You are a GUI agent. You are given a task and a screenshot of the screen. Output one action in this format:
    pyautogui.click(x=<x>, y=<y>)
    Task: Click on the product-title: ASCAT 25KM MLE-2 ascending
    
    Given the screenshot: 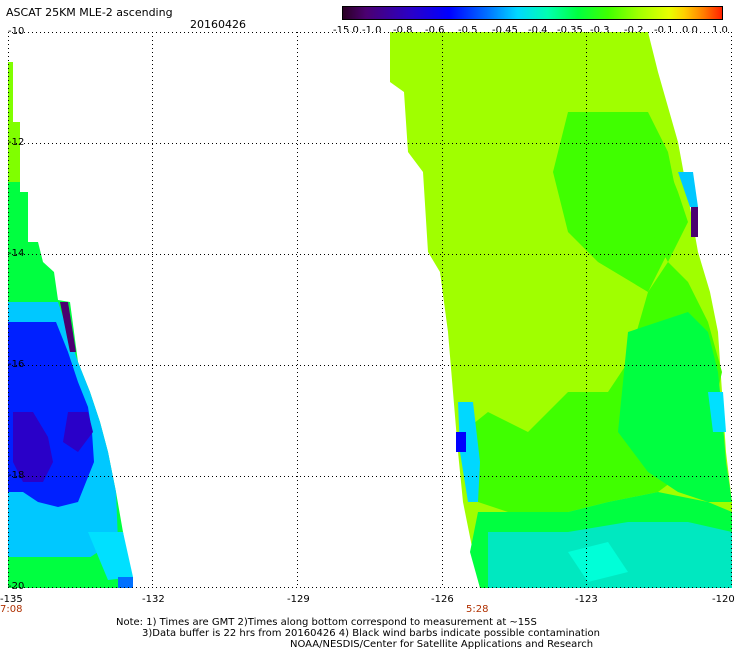 What is the action you would take?
    pyautogui.click(x=89, y=12)
    